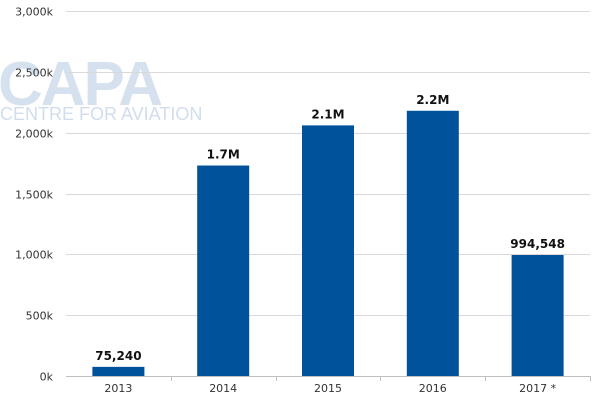  I want to click on watermark-logo: CAPA CENTRE FOR AVIATION, so click(101, 87).